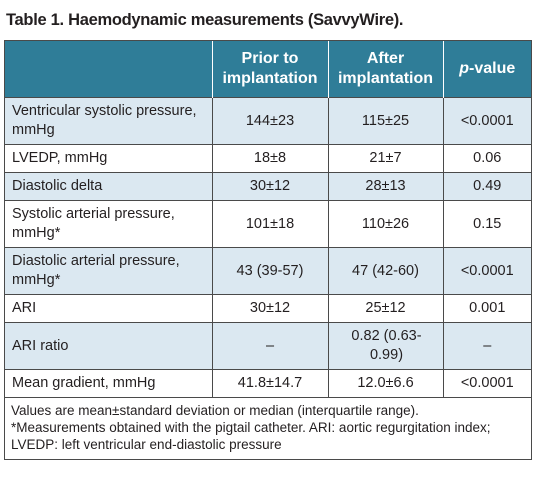 The height and width of the screenshot is (481, 538). I want to click on header-italic: p, so click(464, 68).